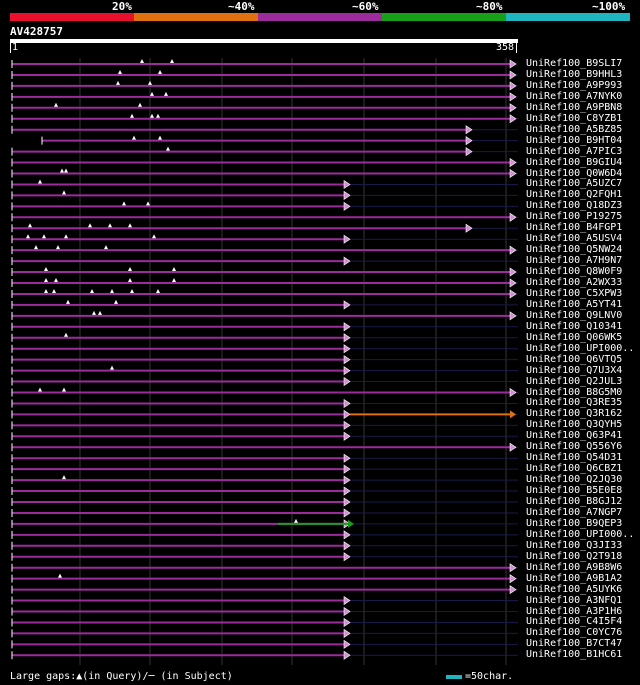  I want to click on hit-label: UniRef100_A5YT41, so click(574, 304).